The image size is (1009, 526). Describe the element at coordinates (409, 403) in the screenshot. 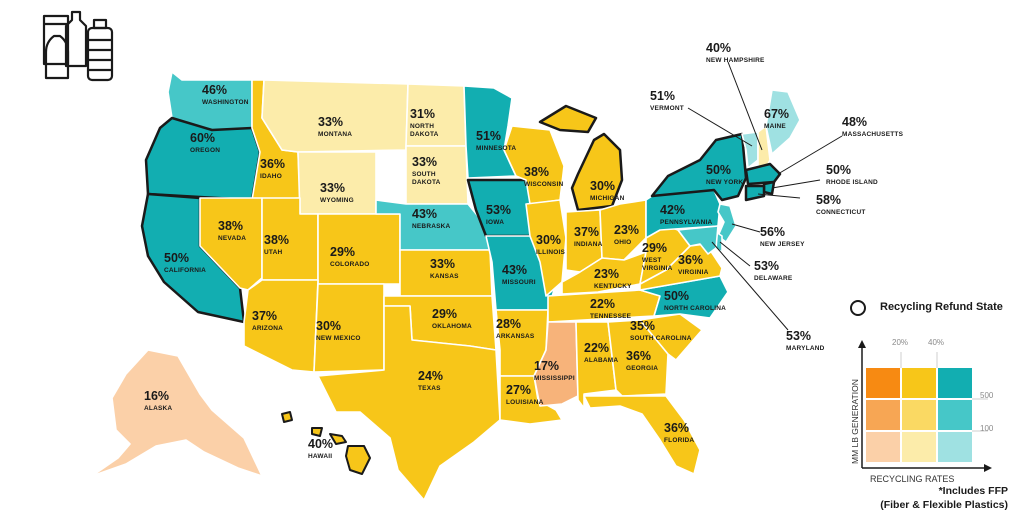

I see `state-texas` at that location.